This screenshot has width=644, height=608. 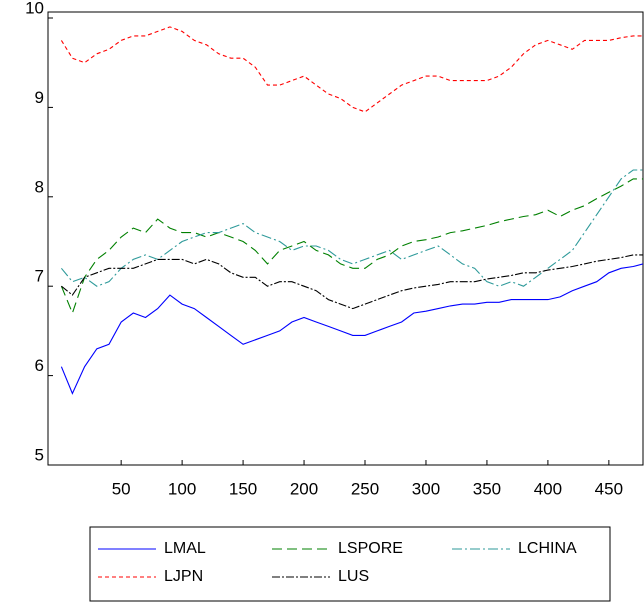 I want to click on y-tick-label: 5, so click(x=39, y=454).